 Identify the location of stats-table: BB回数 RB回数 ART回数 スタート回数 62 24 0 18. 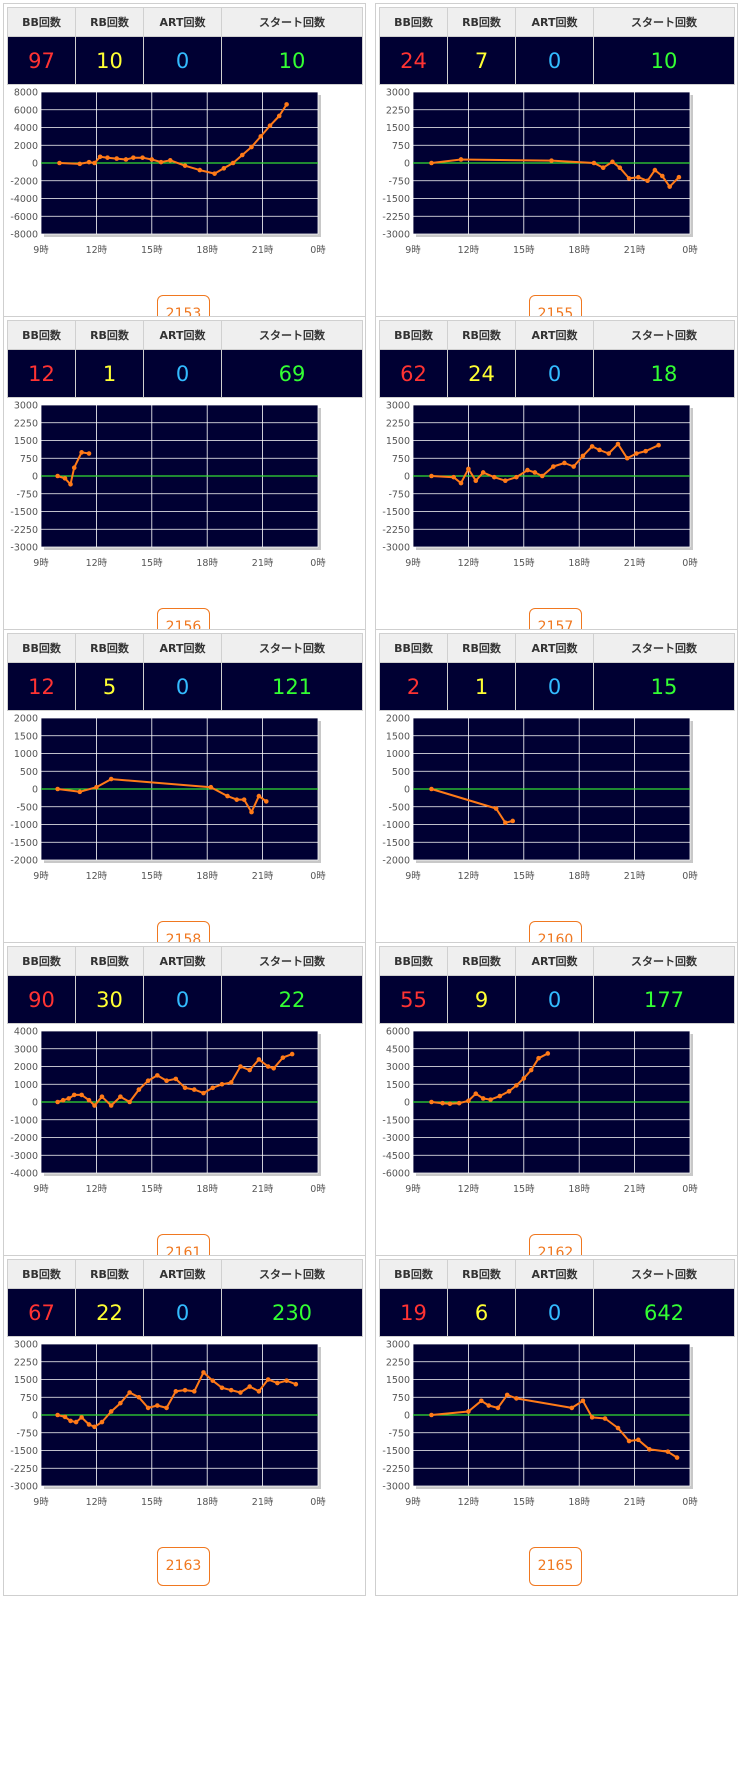
(557, 359).